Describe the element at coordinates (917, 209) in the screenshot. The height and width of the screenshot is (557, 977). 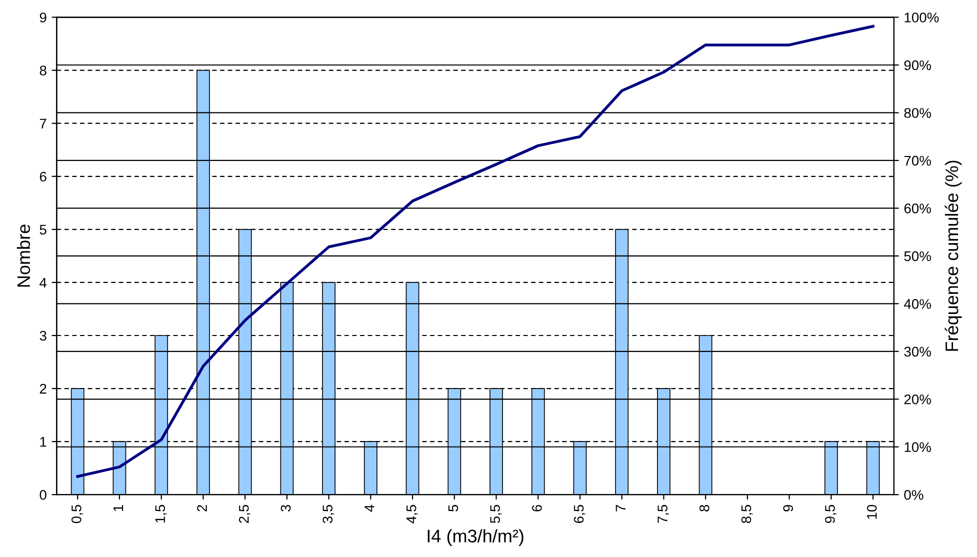
I see `y2-tick-label: 60%` at that location.